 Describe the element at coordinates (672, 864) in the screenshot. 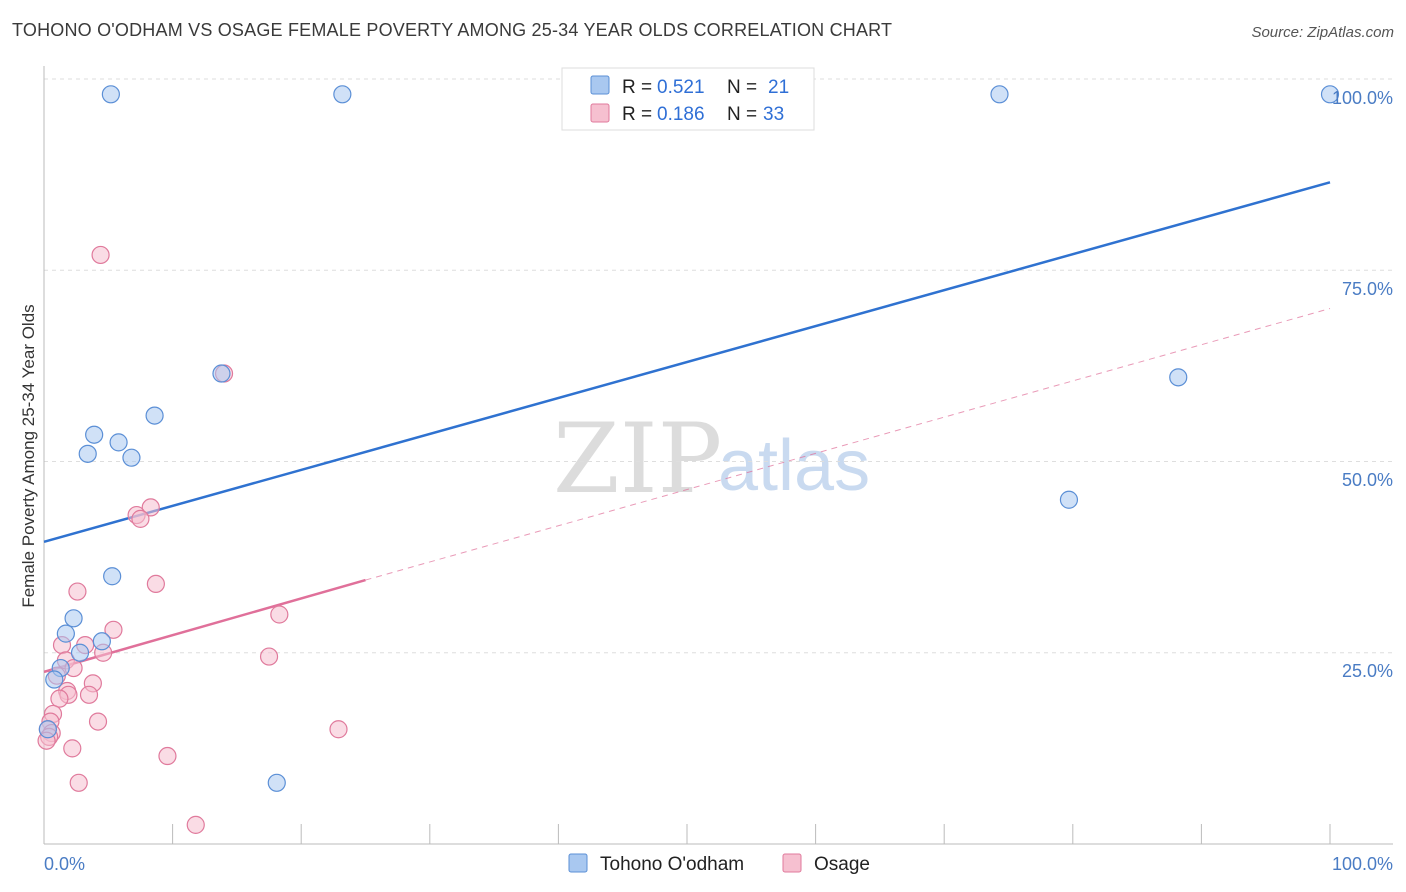

I see `bottom-legend-label-tohono: Tohono O'odham` at that location.